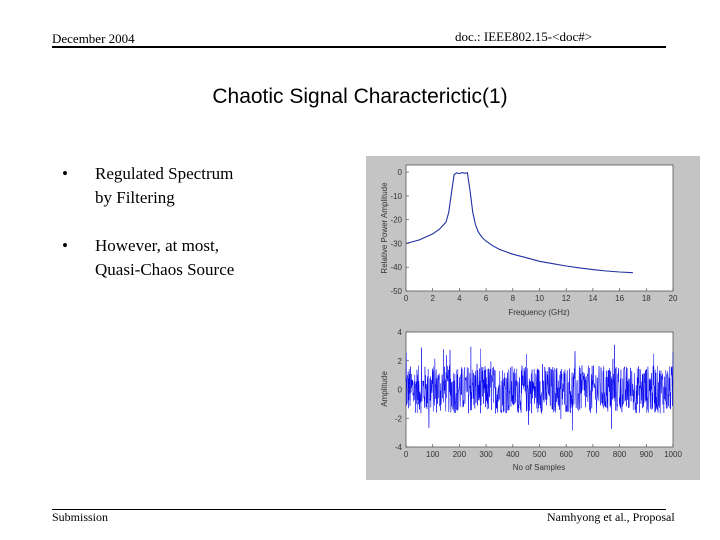  I want to click on spectrum-series-line, so click(519, 223).